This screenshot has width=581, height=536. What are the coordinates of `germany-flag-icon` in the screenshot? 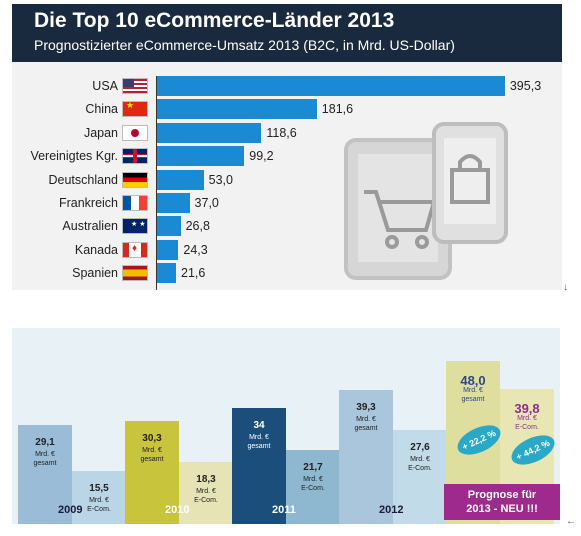 It's located at (135, 179).